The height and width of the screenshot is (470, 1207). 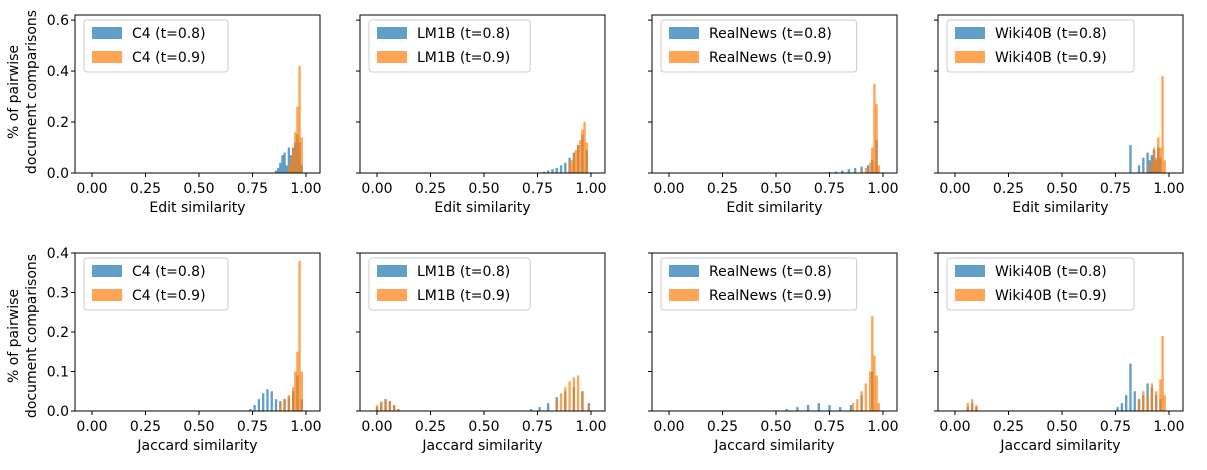 I want to click on x-tick-label: 1.00, so click(x=882, y=189).